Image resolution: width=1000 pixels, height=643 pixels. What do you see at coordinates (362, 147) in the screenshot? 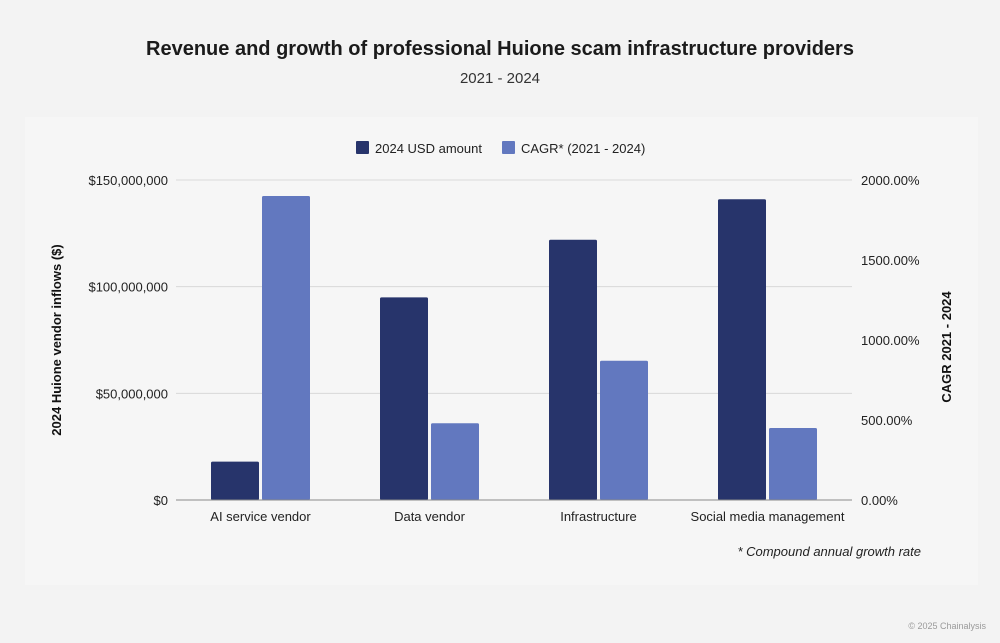
I see `legend-swatch-usd` at bounding box center [362, 147].